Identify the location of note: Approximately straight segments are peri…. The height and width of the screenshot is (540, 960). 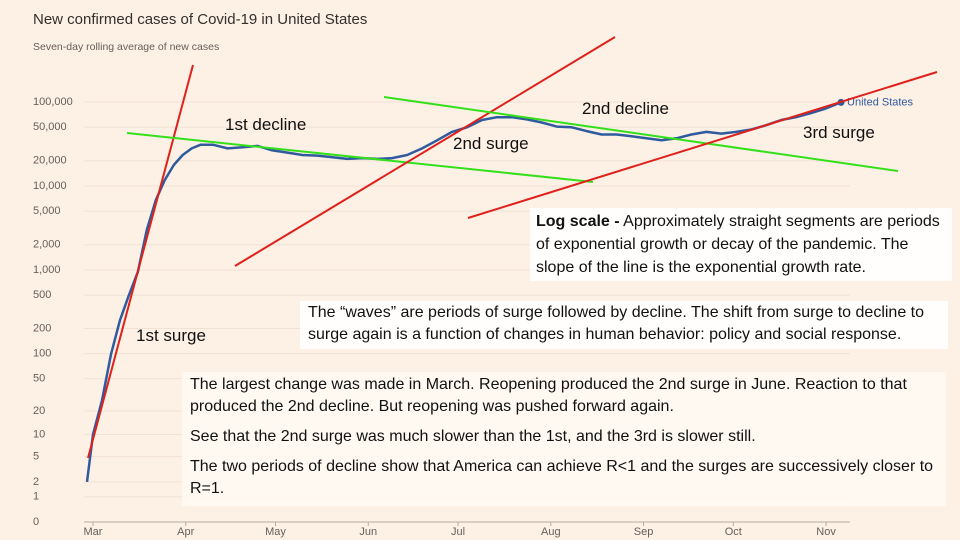
(738, 244).